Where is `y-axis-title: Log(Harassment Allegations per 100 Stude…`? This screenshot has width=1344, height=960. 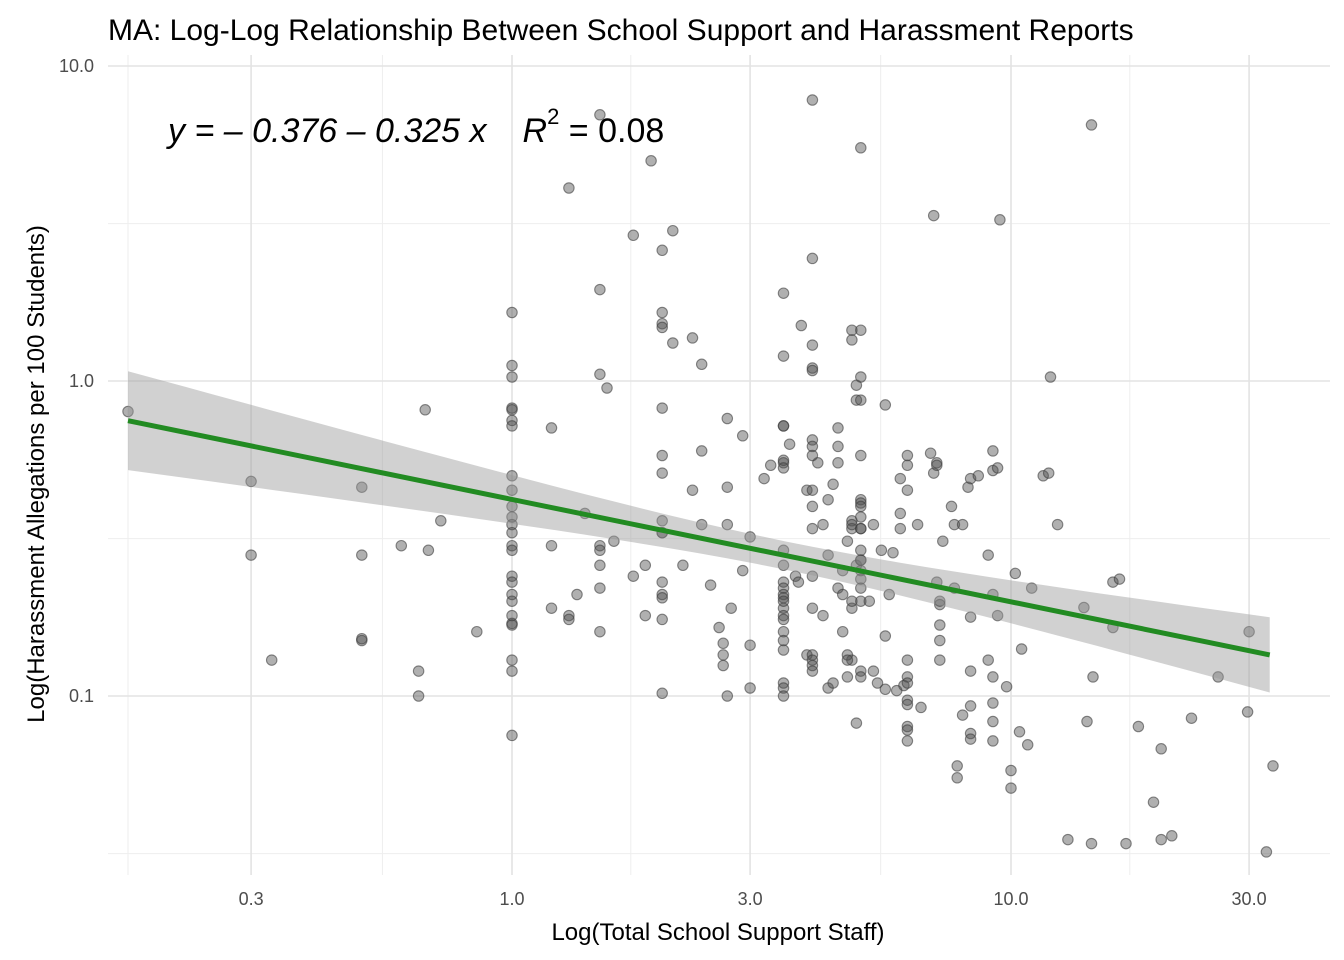 y-axis-title: Log(Harassment Allegations per 100 Stude… is located at coordinates (36, 474).